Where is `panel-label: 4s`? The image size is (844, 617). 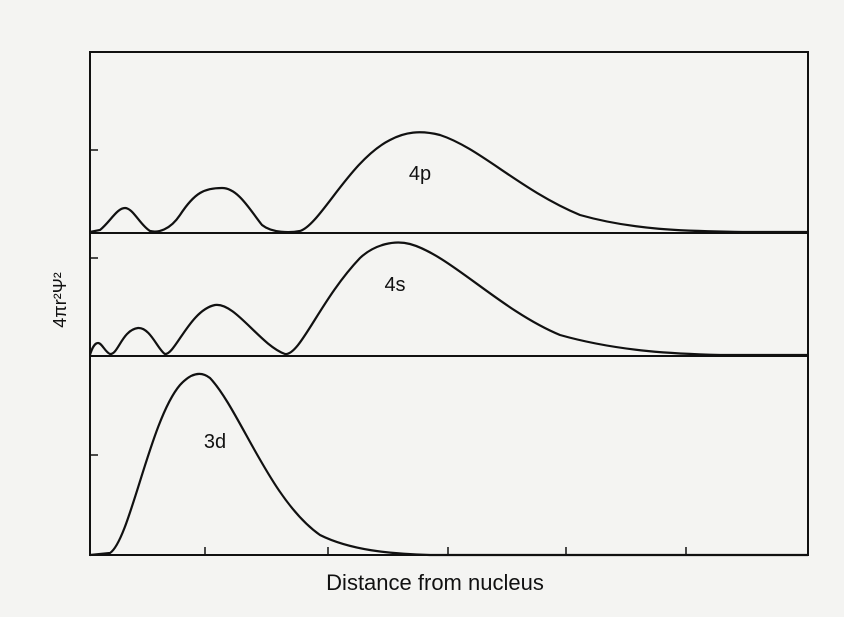 panel-label: 4s is located at coordinates (394, 285).